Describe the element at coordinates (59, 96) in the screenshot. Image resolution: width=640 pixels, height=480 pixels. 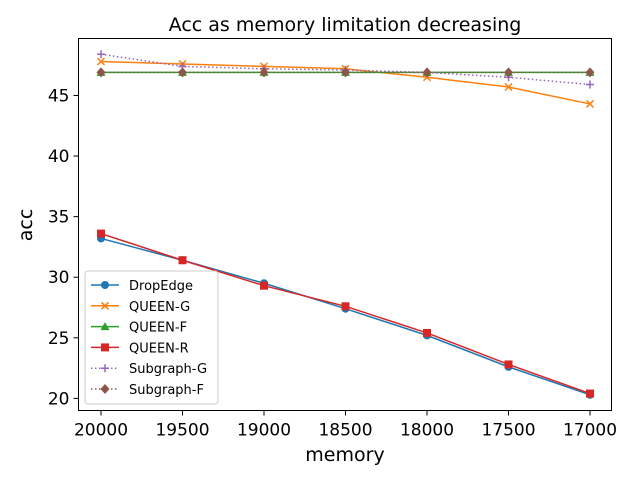
I see `y-tick-label: 45` at that location.